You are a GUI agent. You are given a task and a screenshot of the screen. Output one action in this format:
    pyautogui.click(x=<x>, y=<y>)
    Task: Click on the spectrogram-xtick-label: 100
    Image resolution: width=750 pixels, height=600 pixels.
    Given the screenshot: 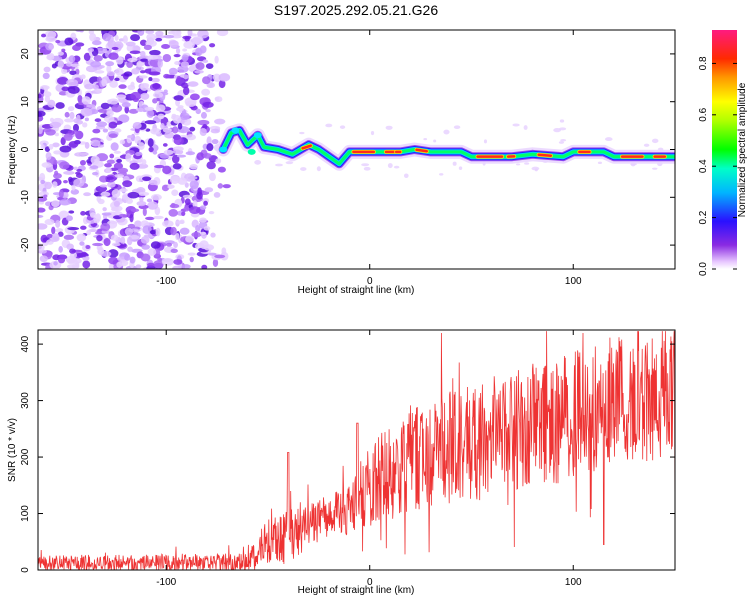 What is the action you would take?
    pyautogui.click(x=573, y=281)
    